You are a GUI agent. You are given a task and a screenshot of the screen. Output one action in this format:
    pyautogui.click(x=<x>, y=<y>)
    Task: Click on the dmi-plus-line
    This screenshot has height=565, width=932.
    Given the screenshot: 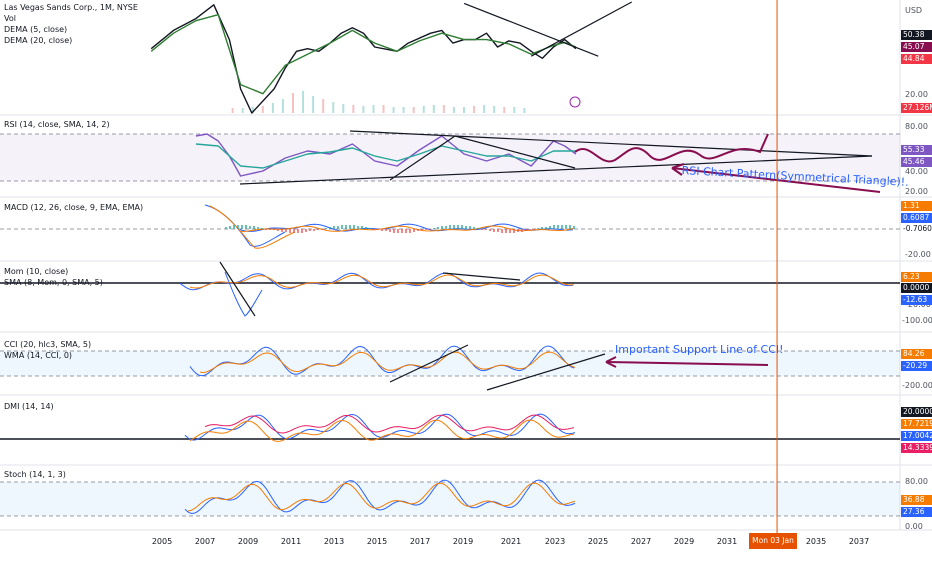 What is the action you would take?
    pyautogui.click(x=380, y=427)
    